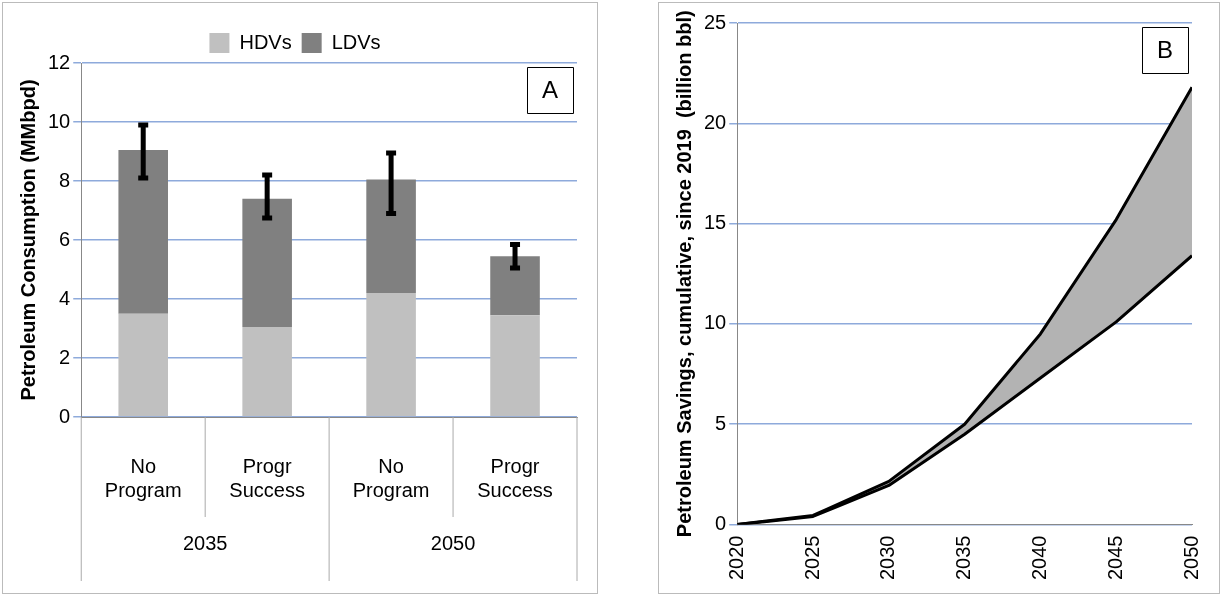  Describe the element at coordinates (1114, 558) in the screenshot. I see `x-tick-label: 2045` at that location.